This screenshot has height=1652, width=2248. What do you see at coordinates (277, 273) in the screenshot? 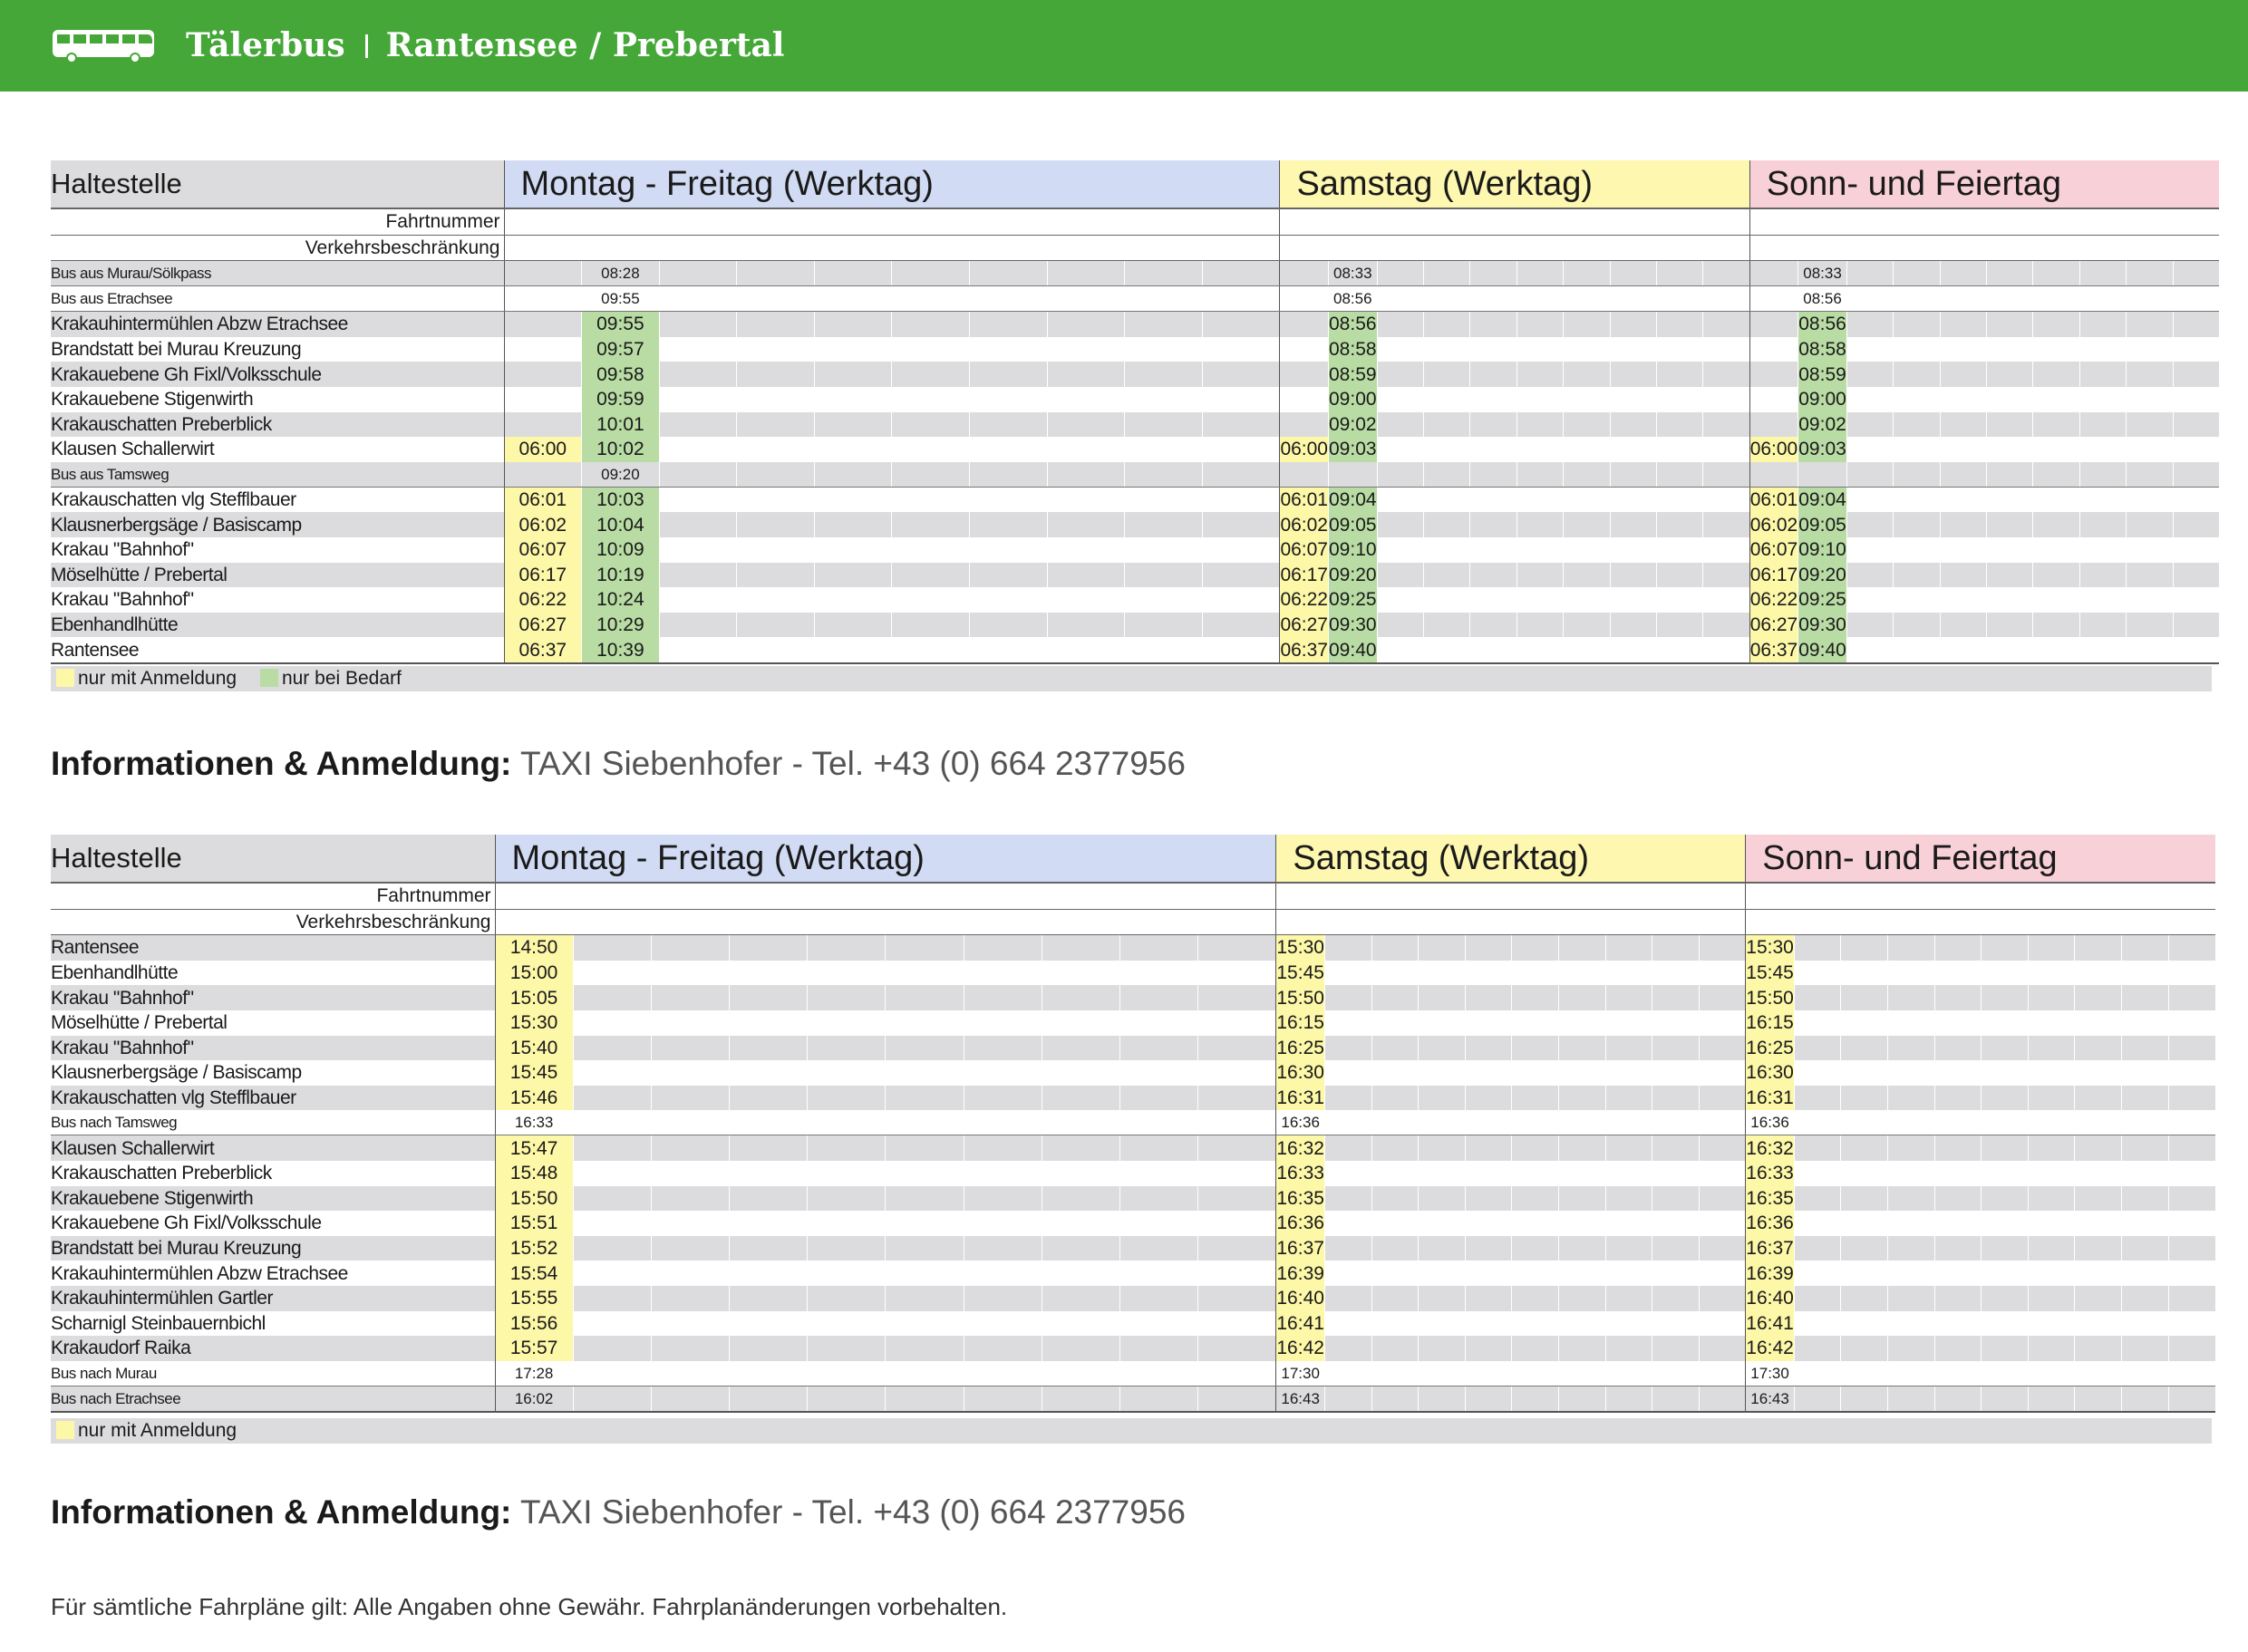
I see `stop-name: Bus aus Murau/Sölkpass` at bounding box center [277, 273].